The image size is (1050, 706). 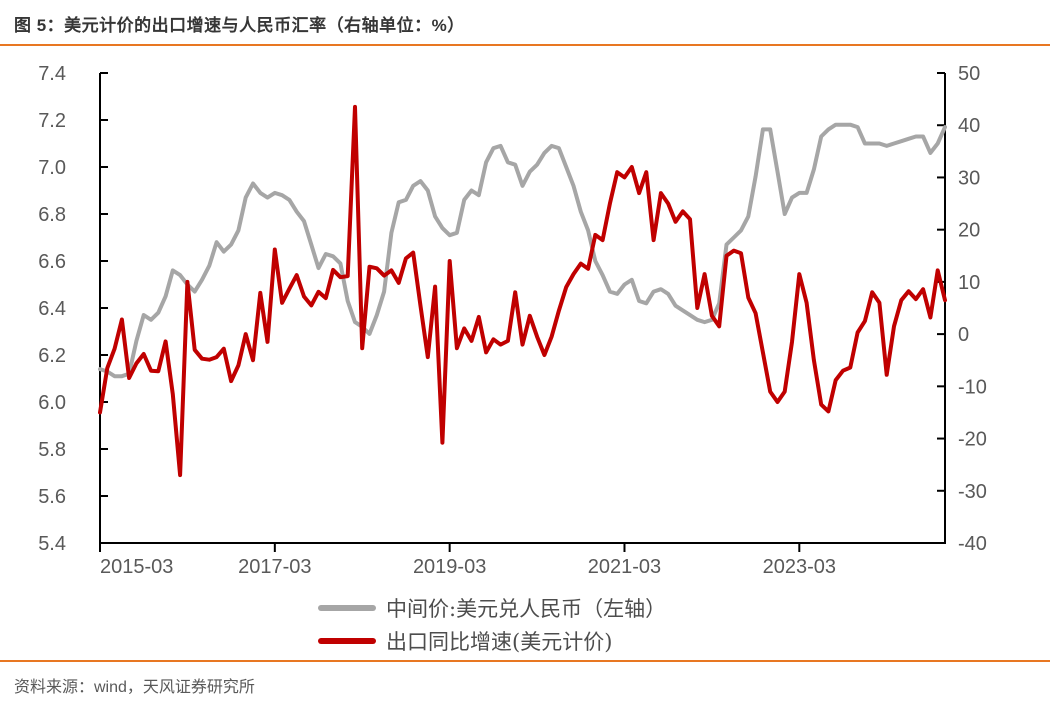 What do you see at coordinates (969, 178) in the screenshot?
I see `y-right-tick-label: 30` at bounding box center [969, 178].